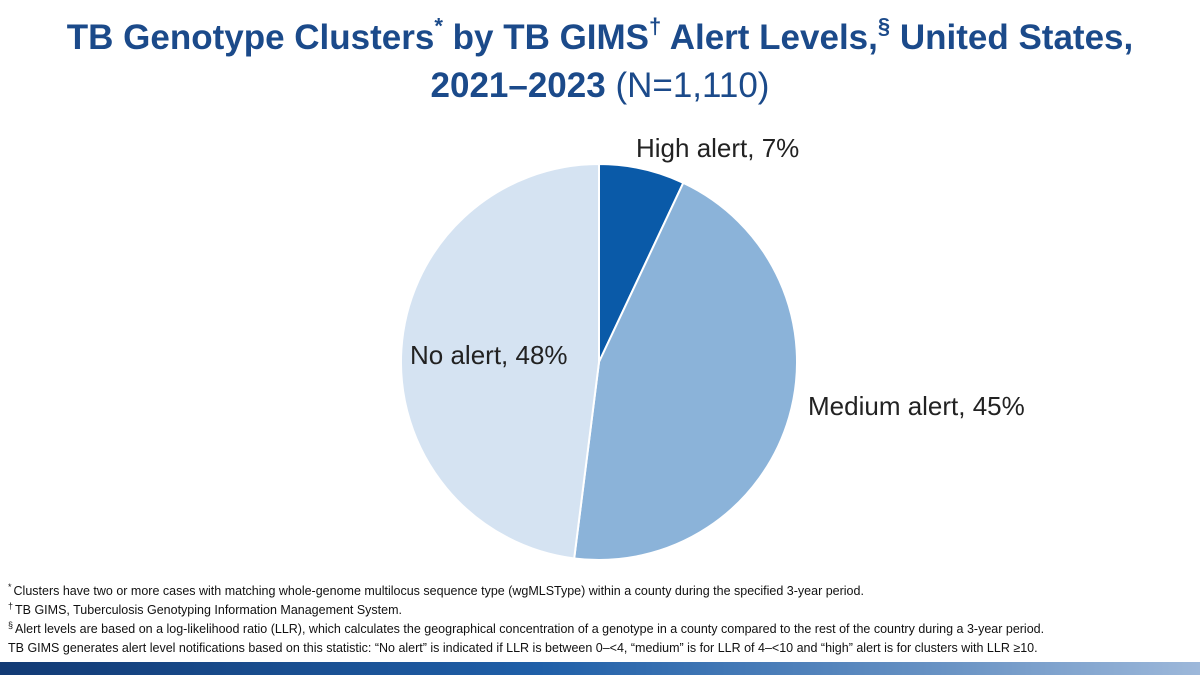  Describe the element at coordinates (916, 406) in the screenshot. I see `label-medium-alert: Medium alert, 45%` at that location.